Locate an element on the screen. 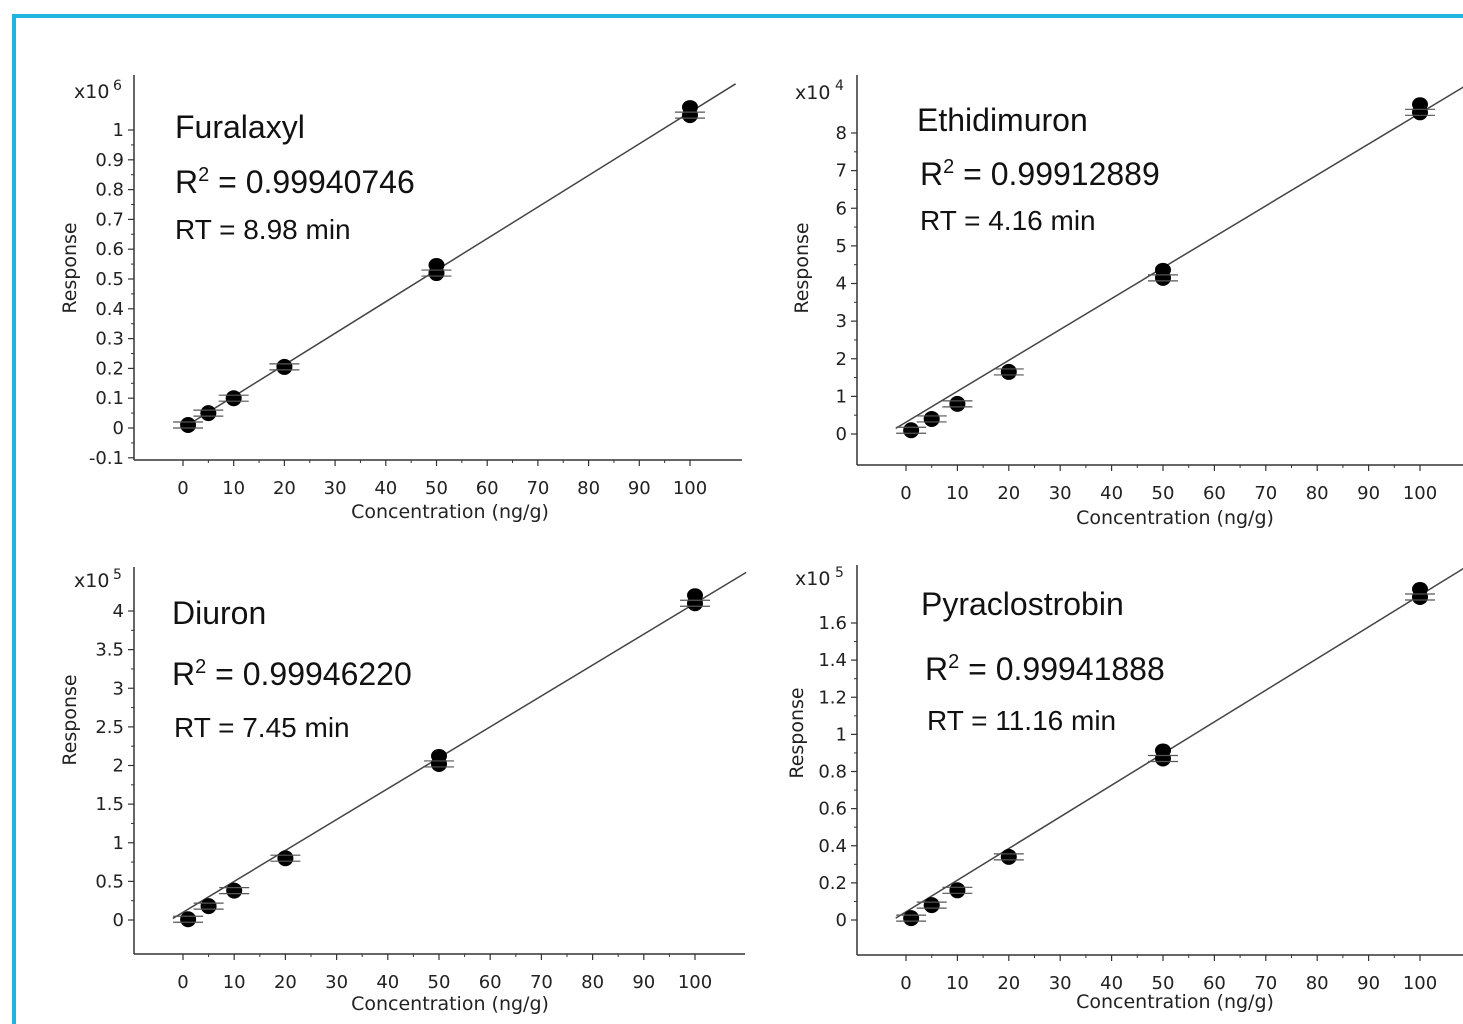 This screenshot has height=1024, width=1463. compound-name: Ethidimuron is located at coordinates (1002, 120).